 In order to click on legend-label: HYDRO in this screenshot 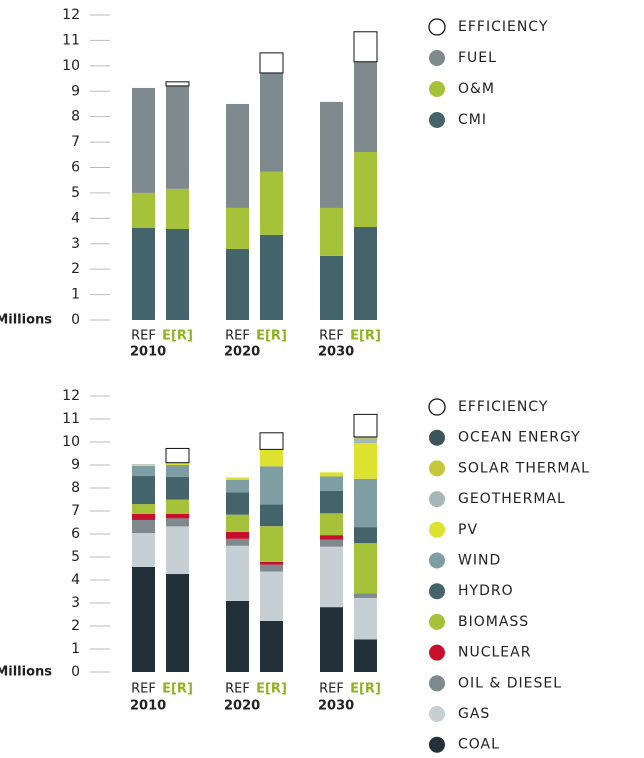, I will do `click(486, 591)`.